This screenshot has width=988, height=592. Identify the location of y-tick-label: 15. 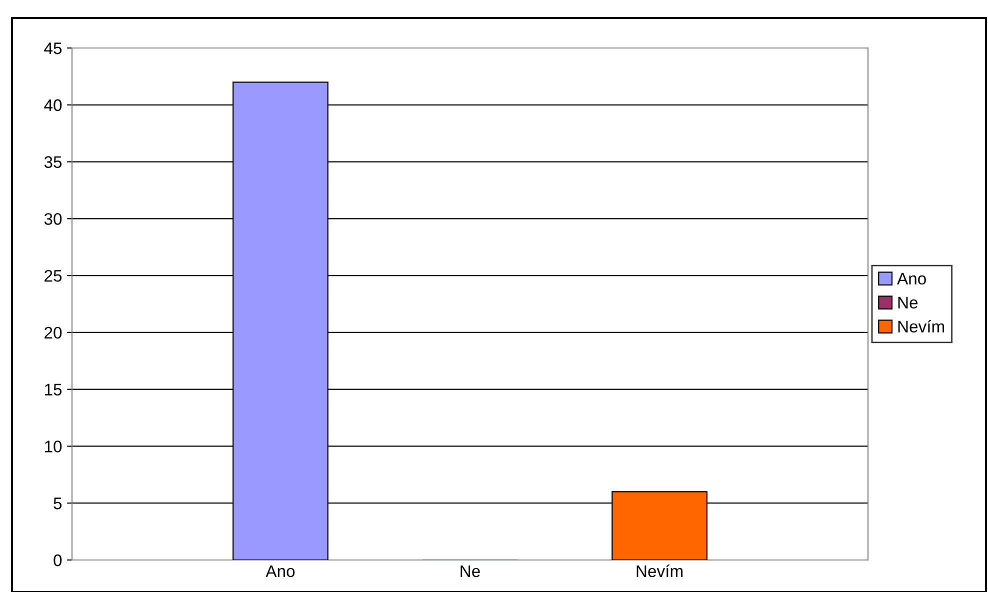
(53, 390).